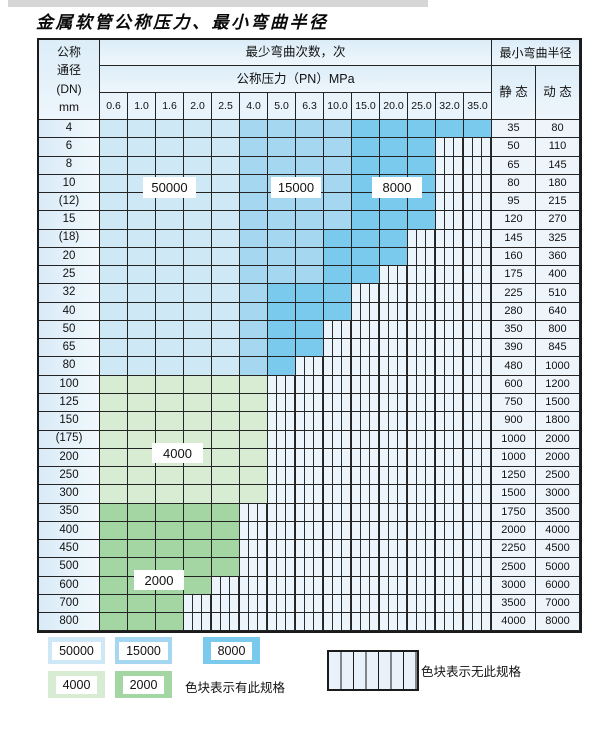 Image resolution: width=600 pixels, height=743 pixels. I want to click on legend-chip-label: 2000, so click(143, 684).